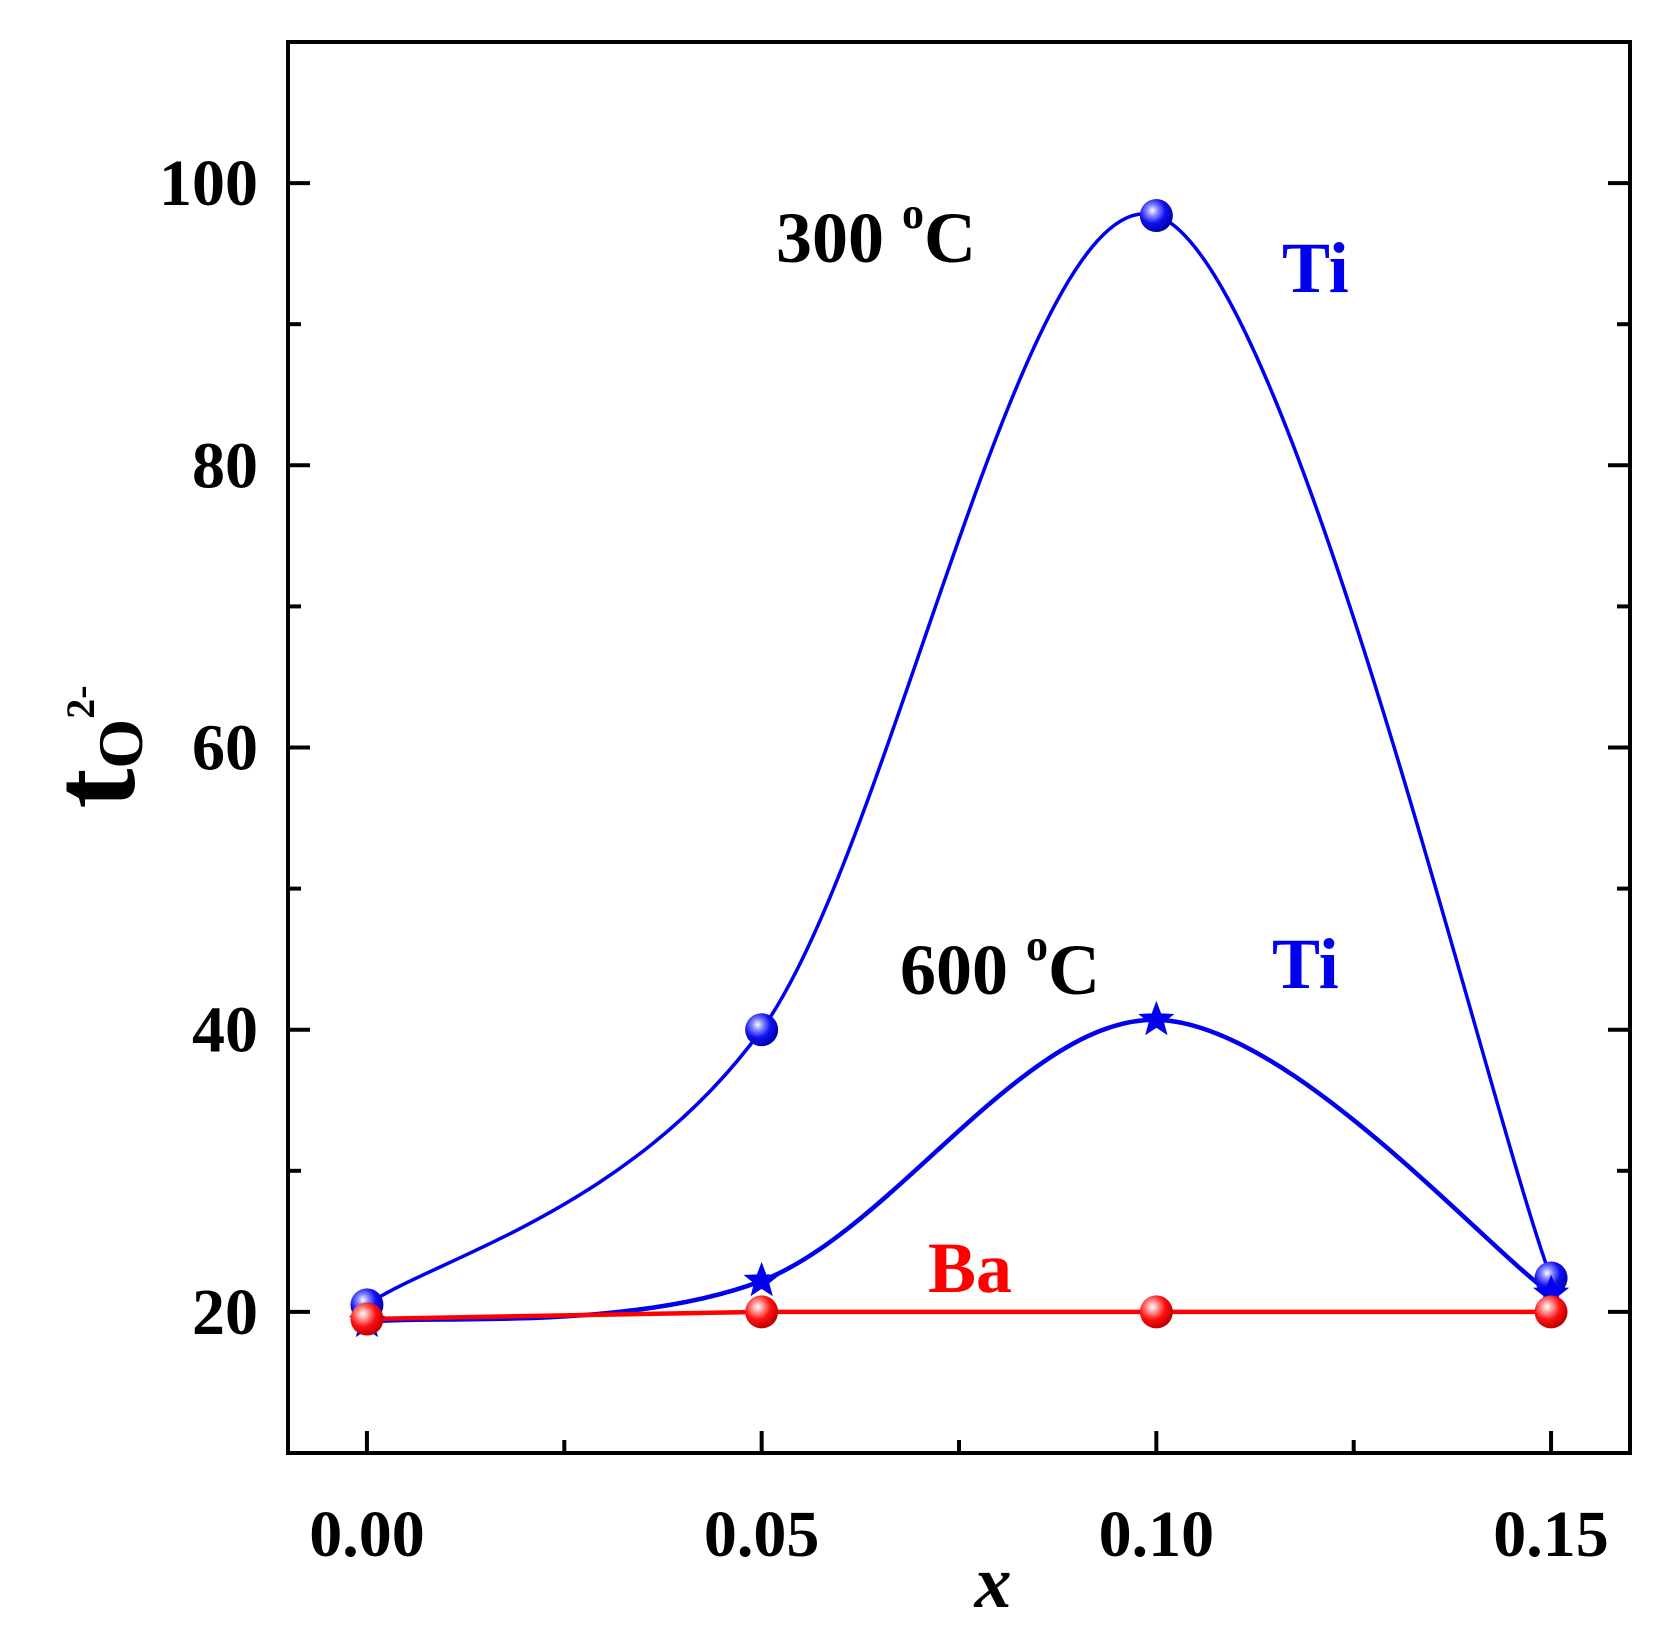  Describe the element at coordinates (80, 701) in the screenshot. I see `y-axis-label-sup: 2-` at that location.